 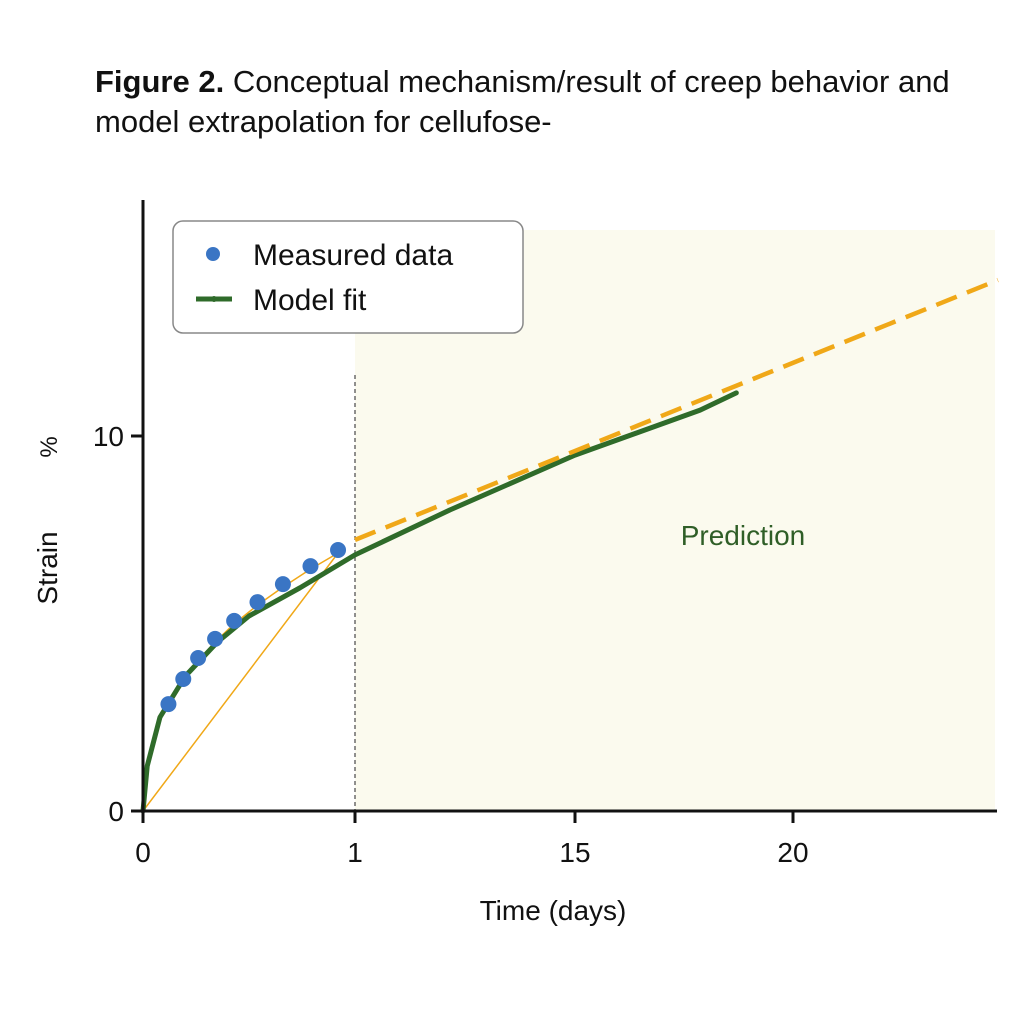 What do you see at coordinates (553, 910) in the screenshot?
I see `x-axis-label: Time (days)` at bounding box center [553, 910].